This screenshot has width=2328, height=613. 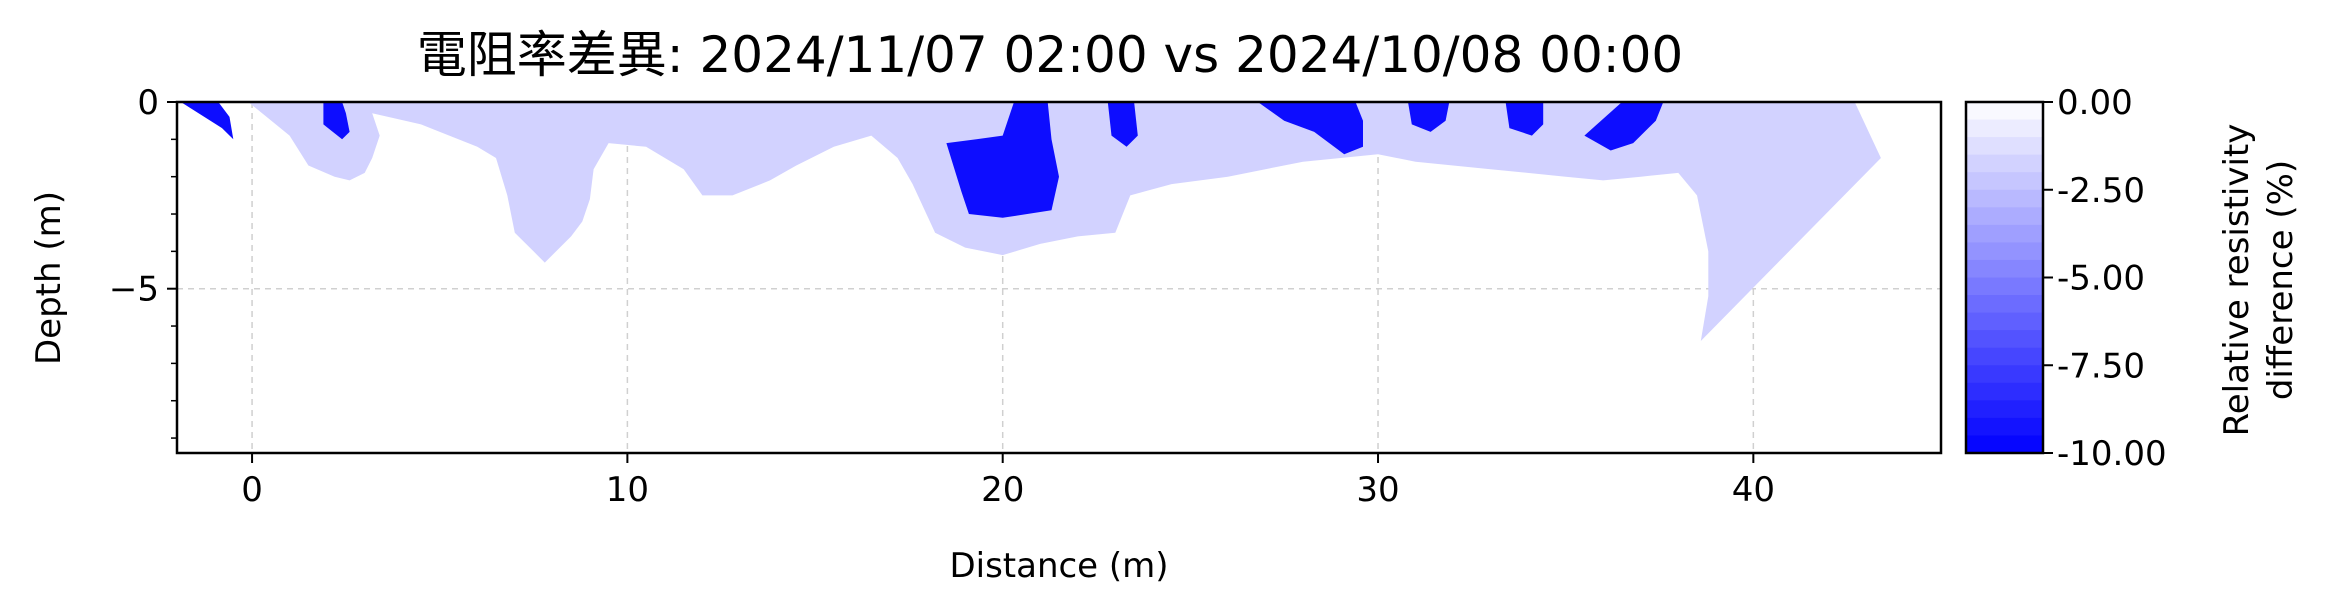 I want to click on y-tick-label-1: −5, so click(x=134, y=290).